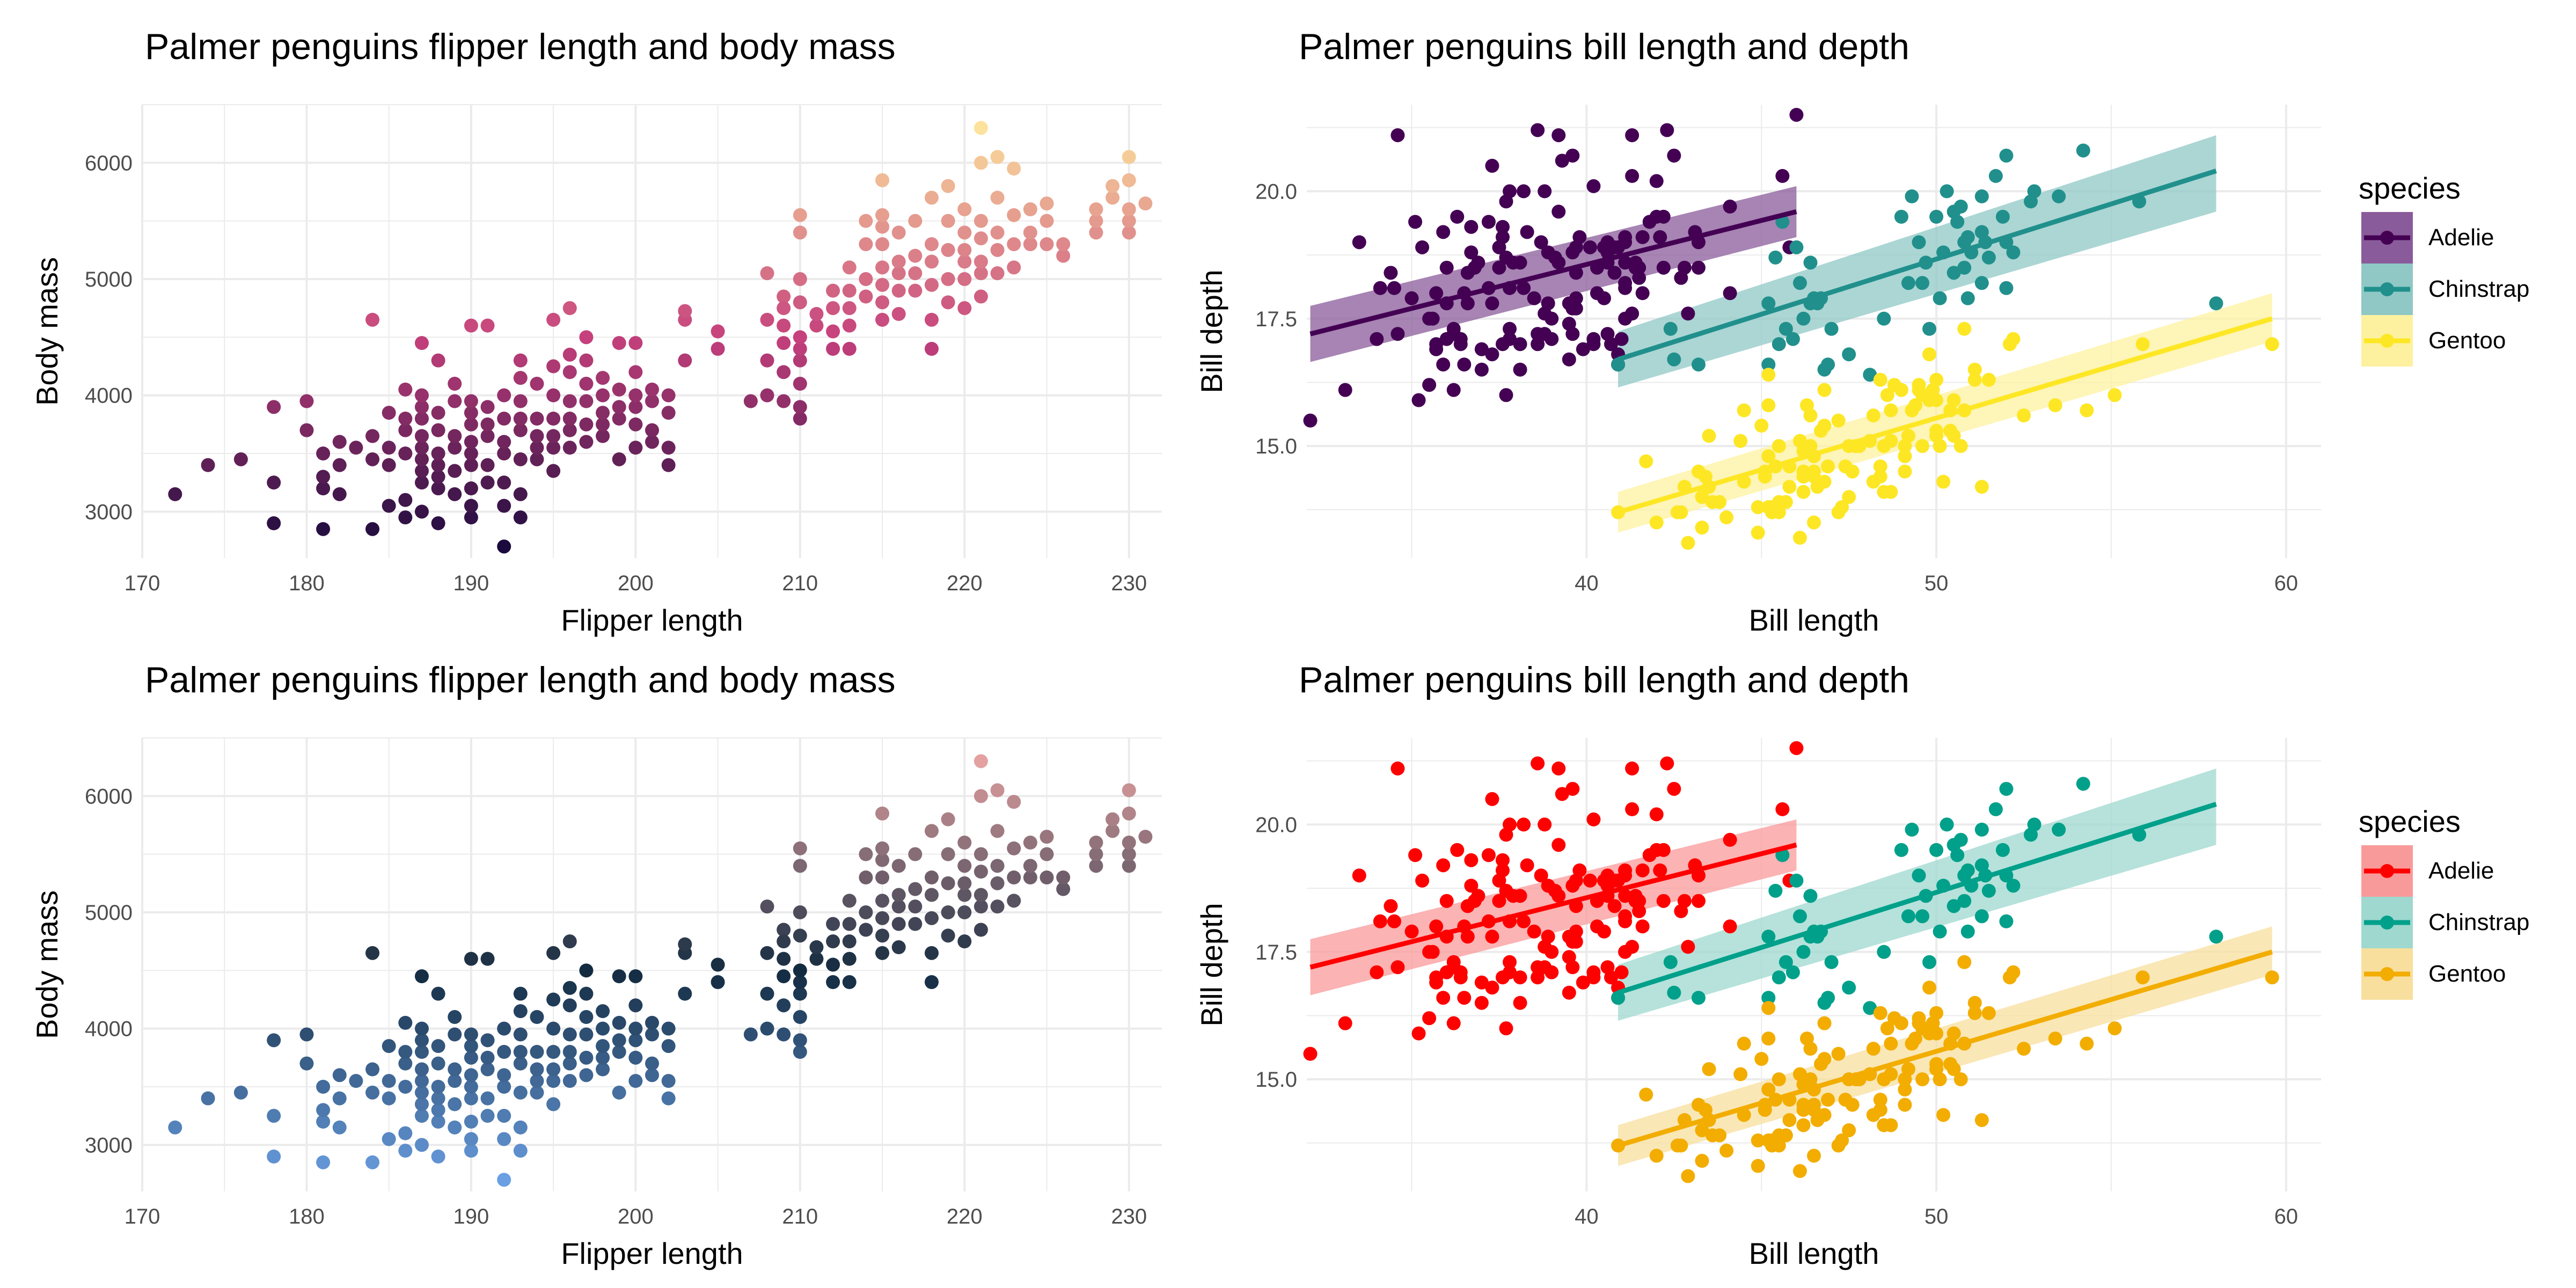 The width and height of the screenshot is (2576, 1288). I want to click on x-tick-label: 180, so click(307, 1216).